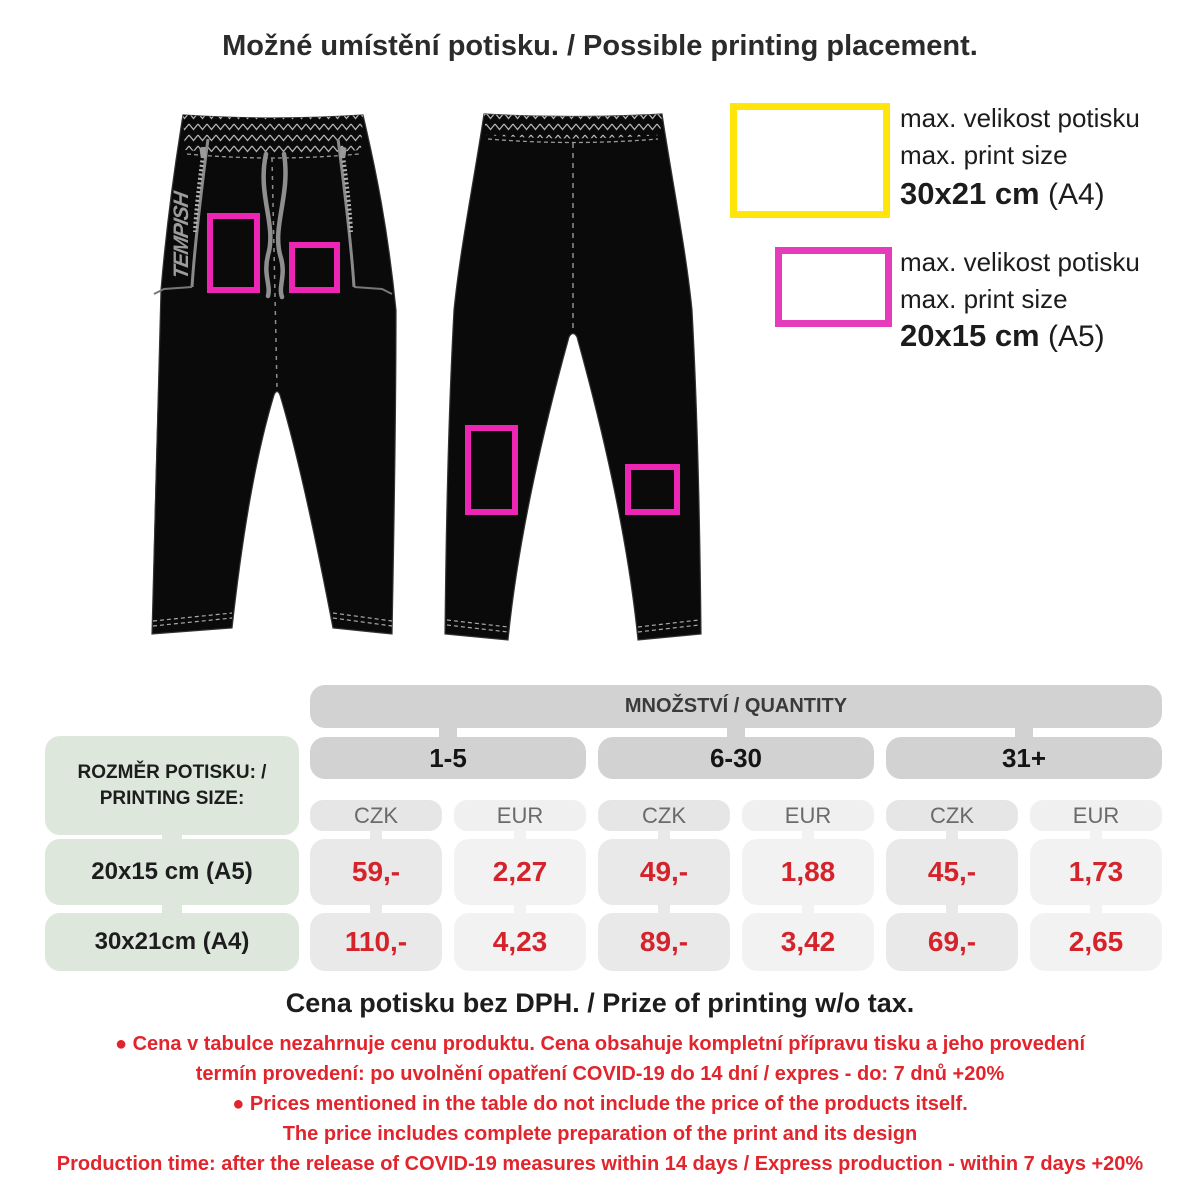 This screenshot has width=1200, height=1200. What do you see at coordinates (376, 872) in the screenshot?
I see `price-a5-1-5-czk: 59,-` at bounding box center [376, 872].